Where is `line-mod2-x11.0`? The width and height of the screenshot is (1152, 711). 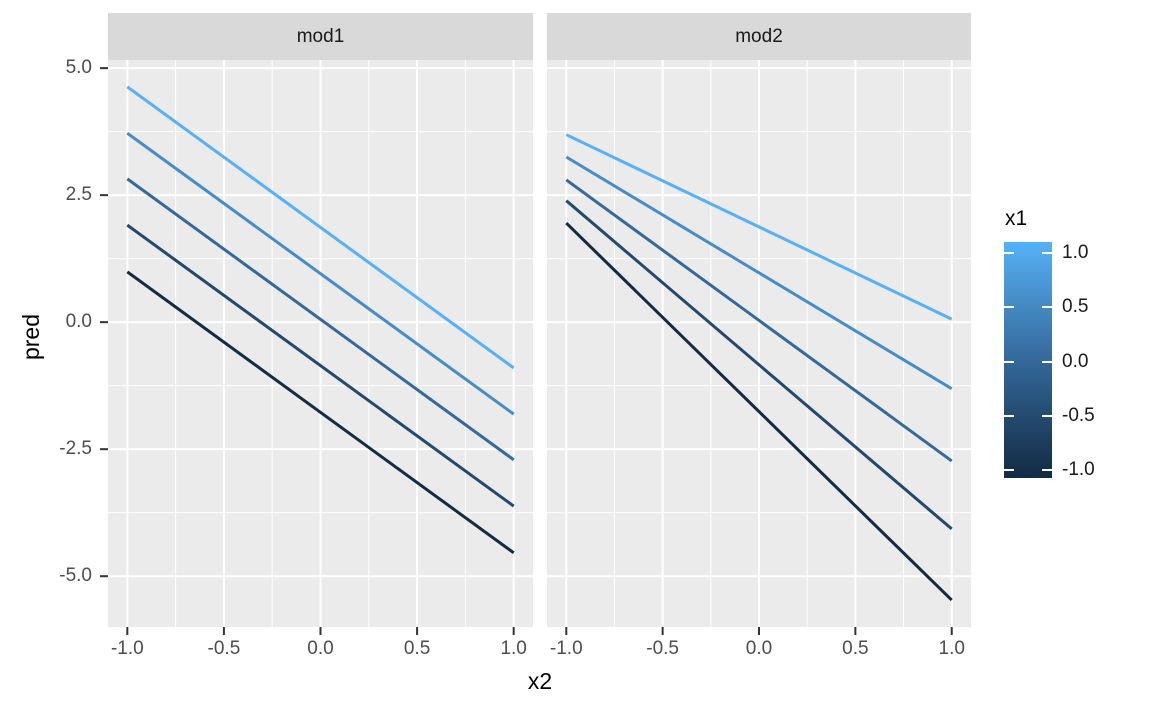 line-mod2-x11.0 is located at coordinates (759, 227).